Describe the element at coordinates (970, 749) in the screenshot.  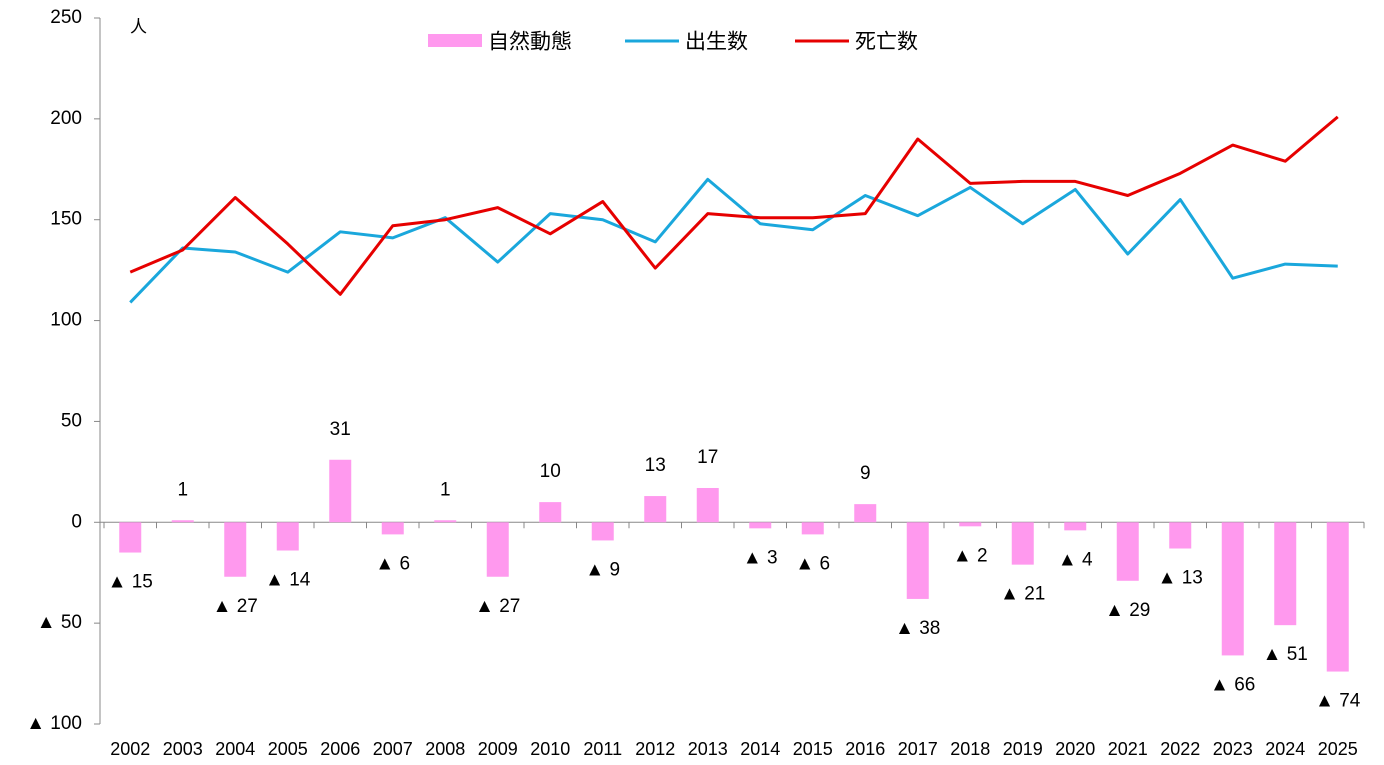
I see `x-tick-label: 2018` at that location.